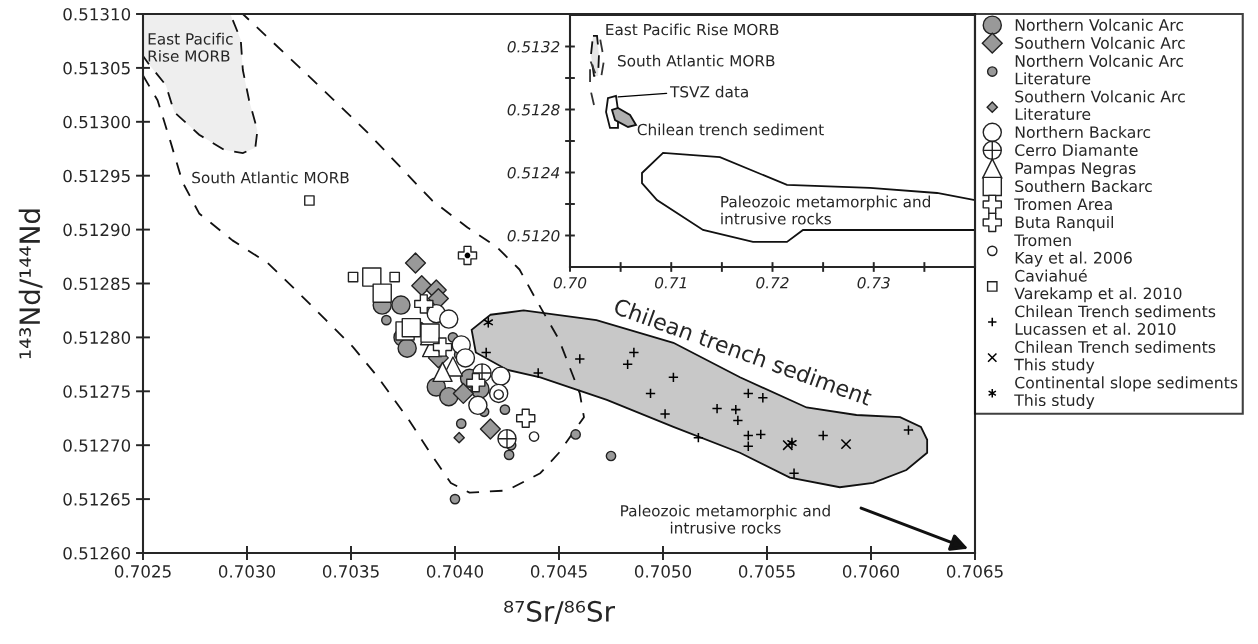 The width and height of the screenshot is (1258, 644). What do you see at coordinates (1063, 204) in the screenshot?
I see `legend-label: Tromen Area` at bounding box center [1063, 204].